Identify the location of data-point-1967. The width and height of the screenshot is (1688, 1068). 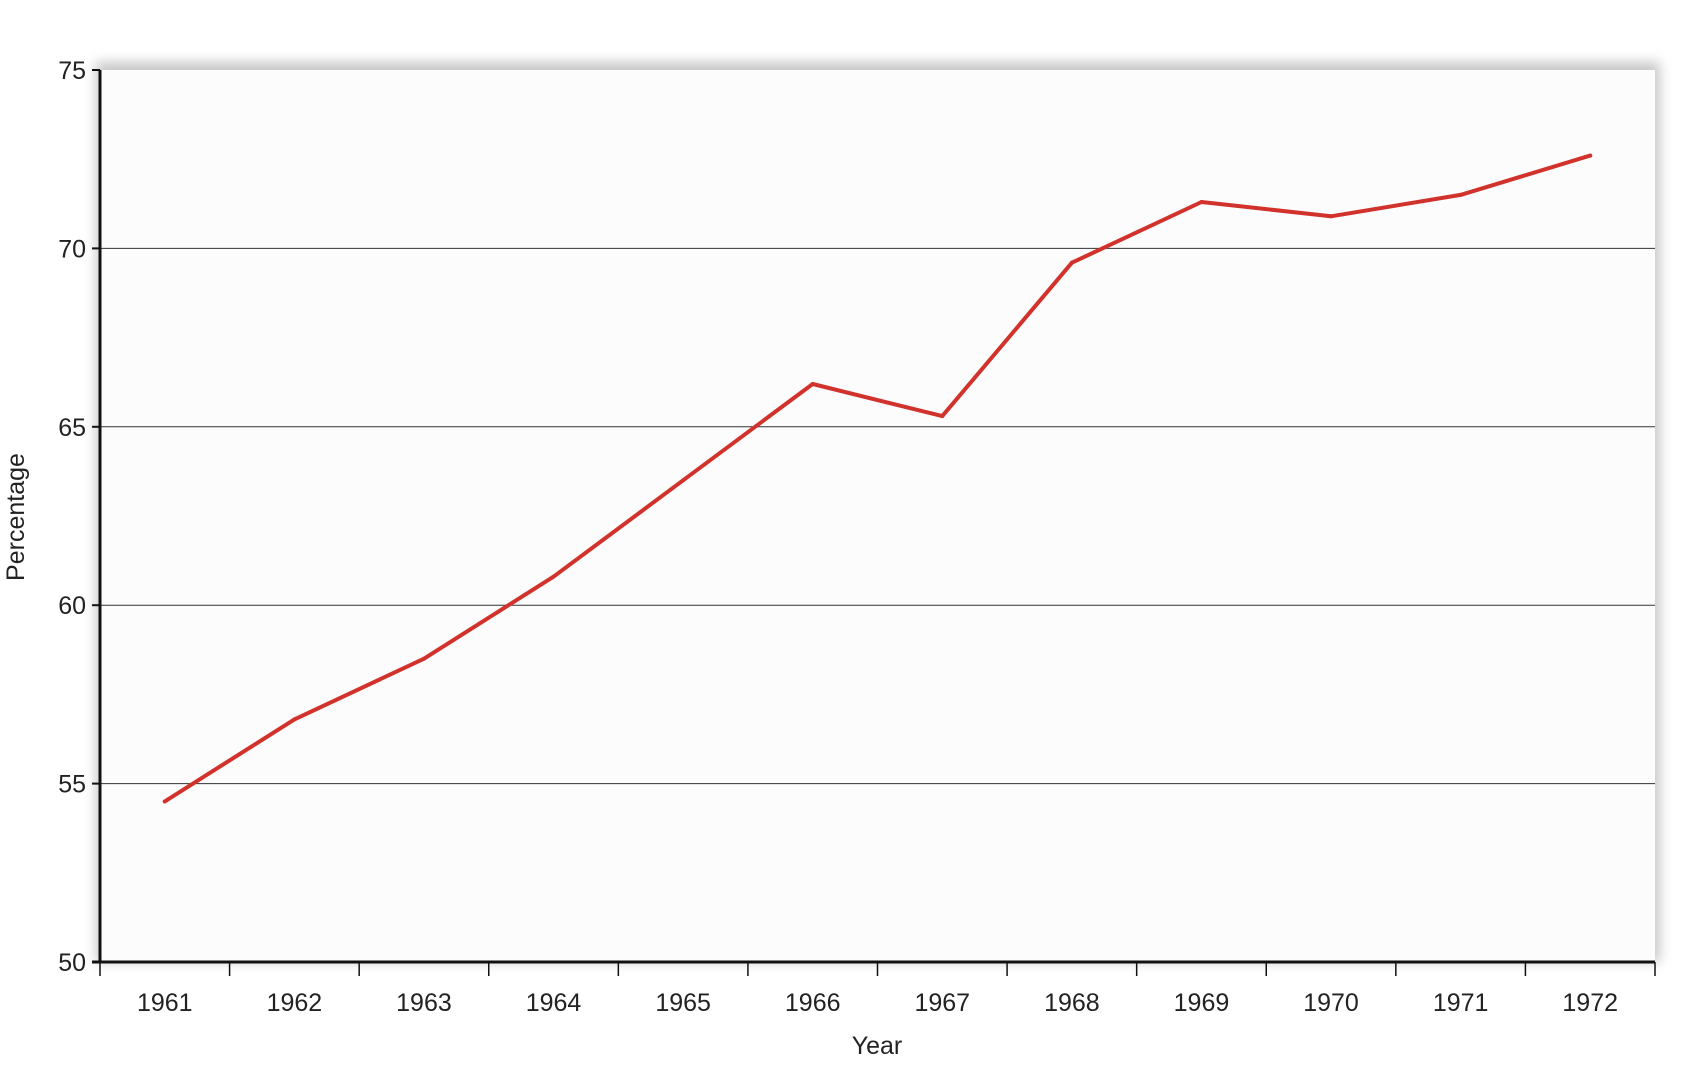
(942, 416).